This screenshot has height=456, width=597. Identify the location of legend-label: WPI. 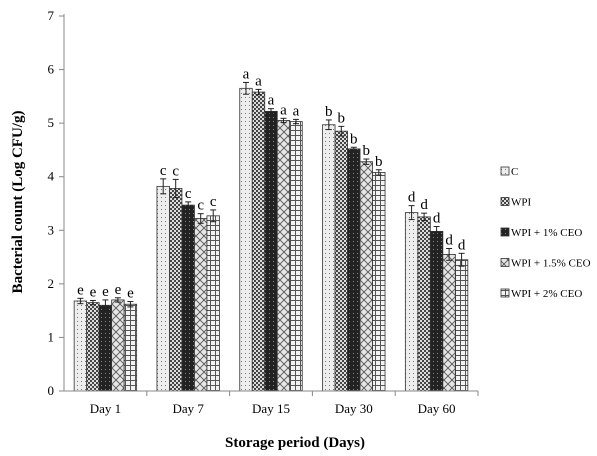
(521, 203).